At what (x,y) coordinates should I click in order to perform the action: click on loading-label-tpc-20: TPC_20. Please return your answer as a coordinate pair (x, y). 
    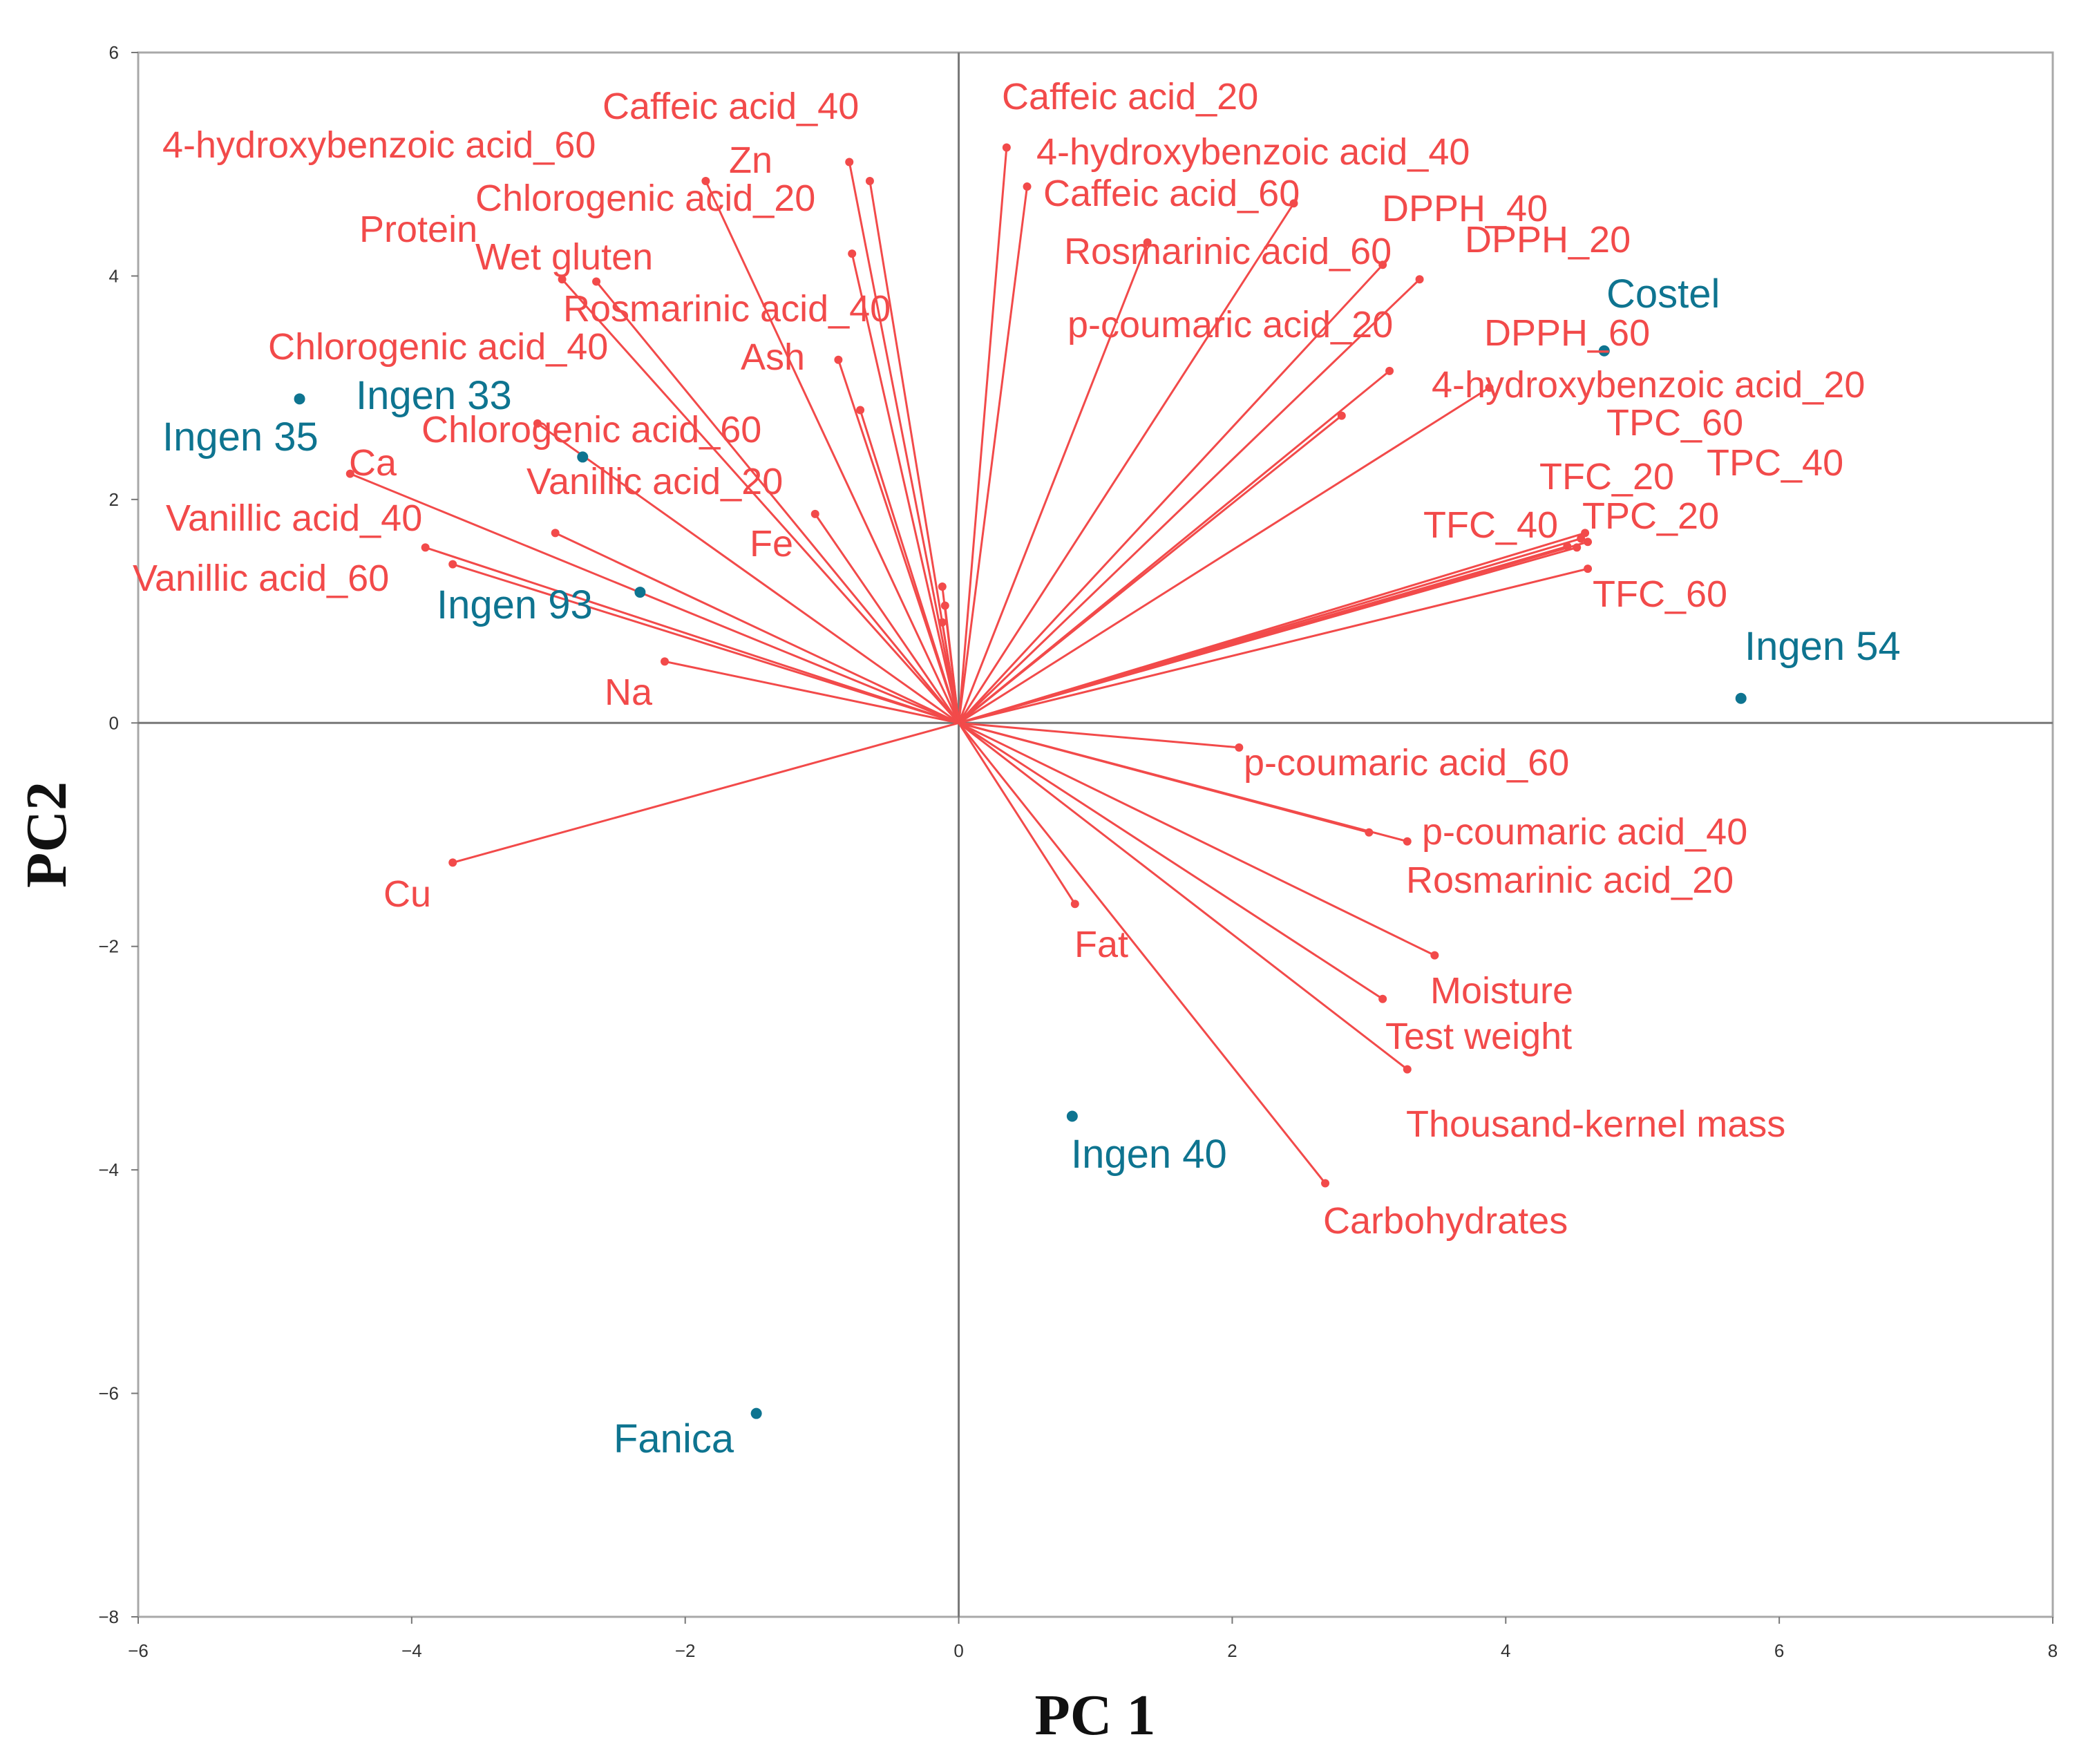
    Looking at the image, I should click on (1651, 516).